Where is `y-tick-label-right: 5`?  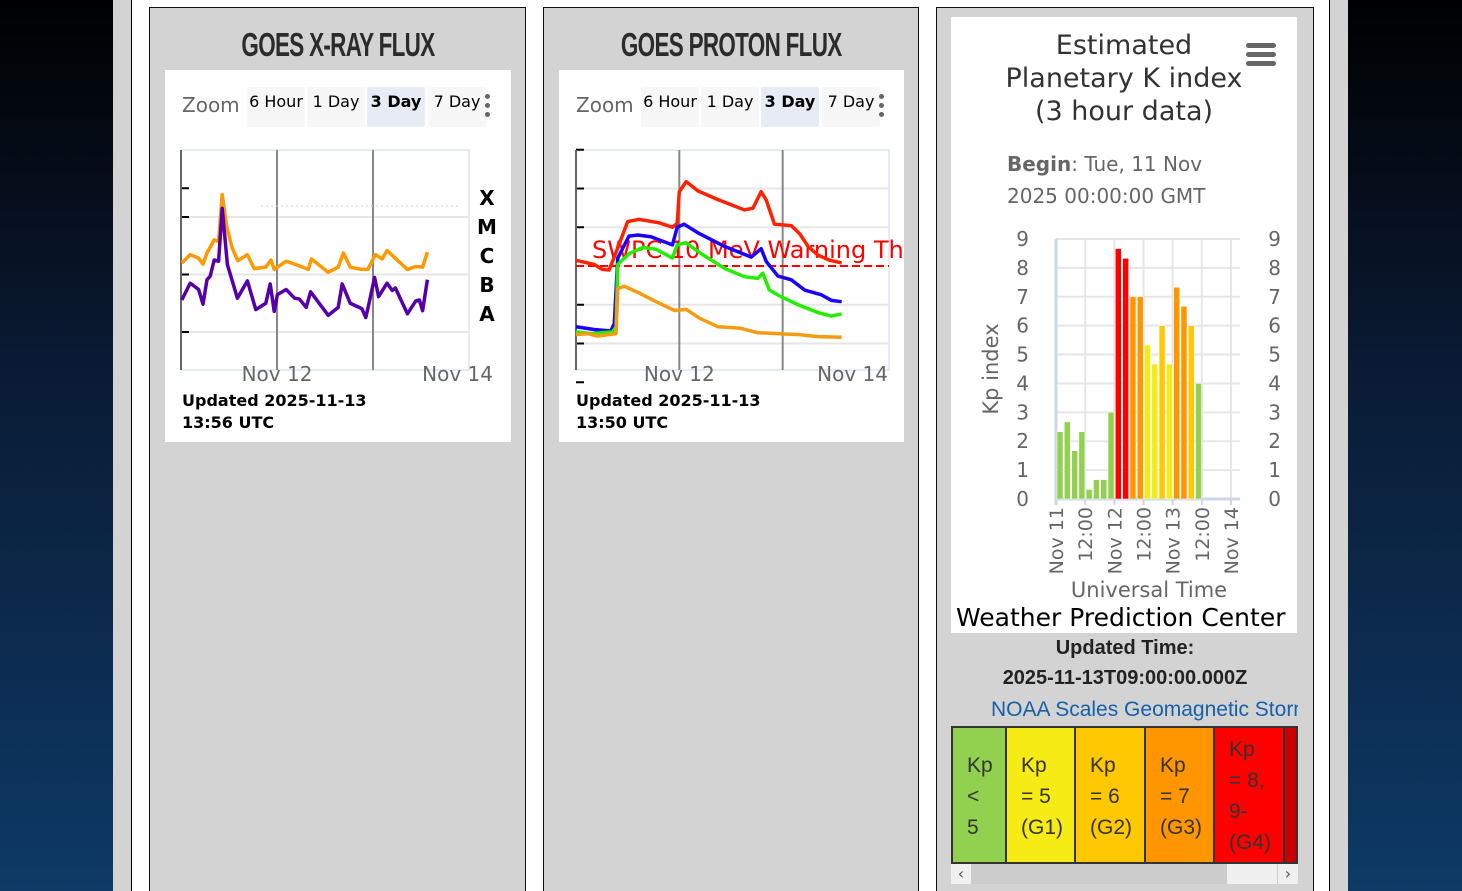
y-tick-label-right: 5 is located at coordinates (1274, 355).